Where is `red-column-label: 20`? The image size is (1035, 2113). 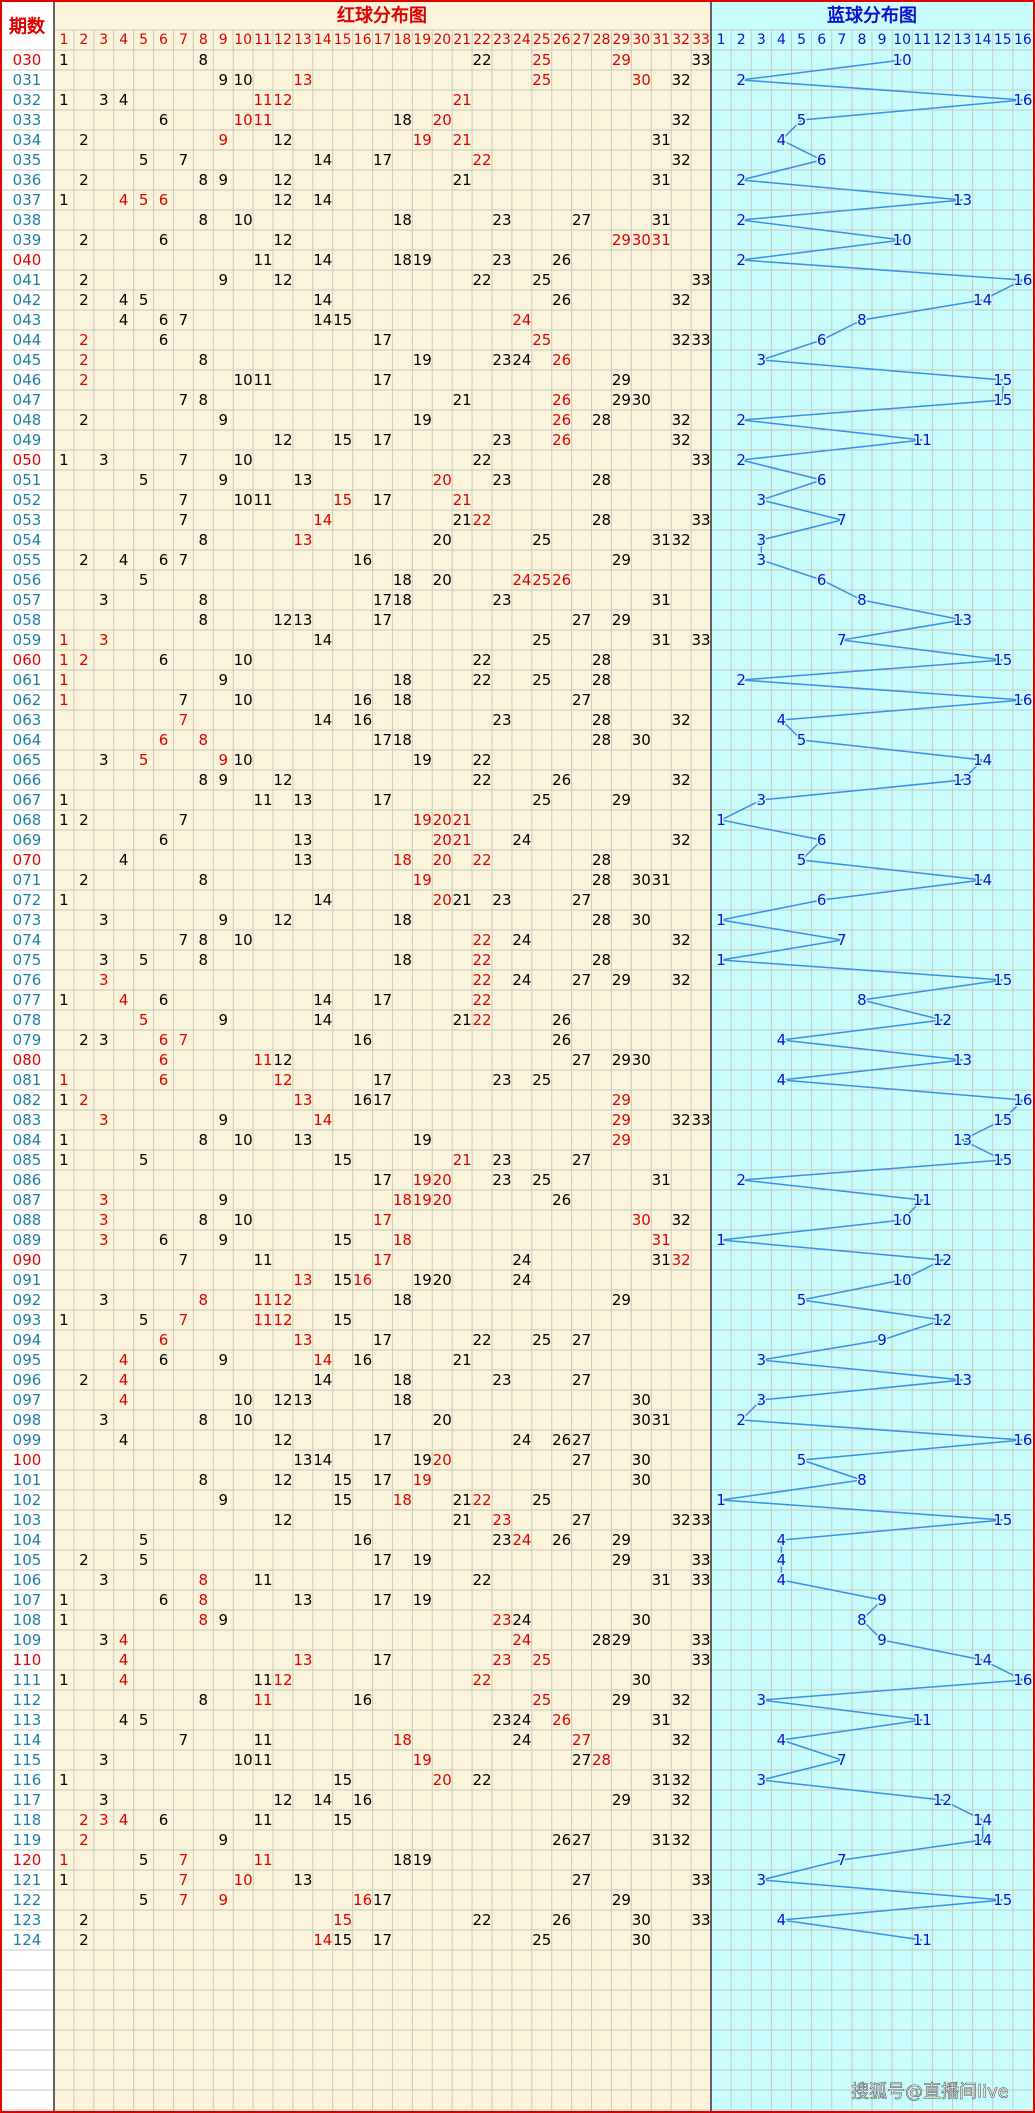 red-column-label: 20 is located at coordinates (442, 40).